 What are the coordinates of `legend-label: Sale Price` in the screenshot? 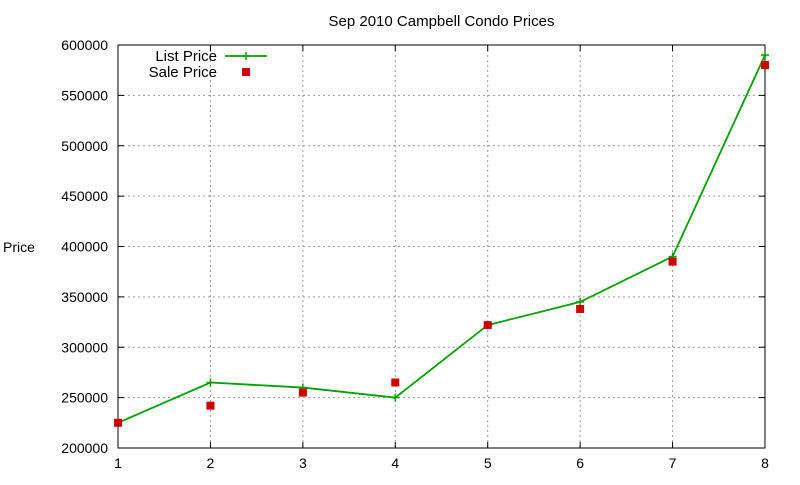 It's located at (183, 72).